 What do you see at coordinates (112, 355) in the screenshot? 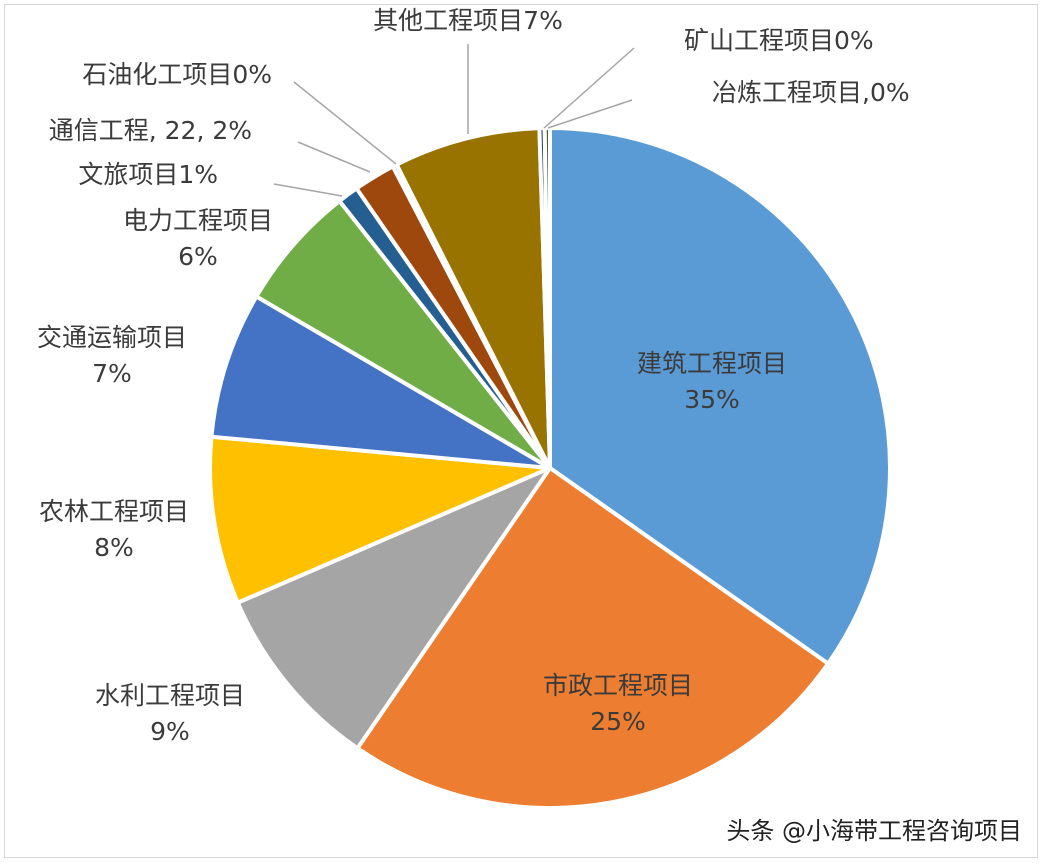
I see `slice-label: 交通运输项目 7%` at bounding box center [112, 355].